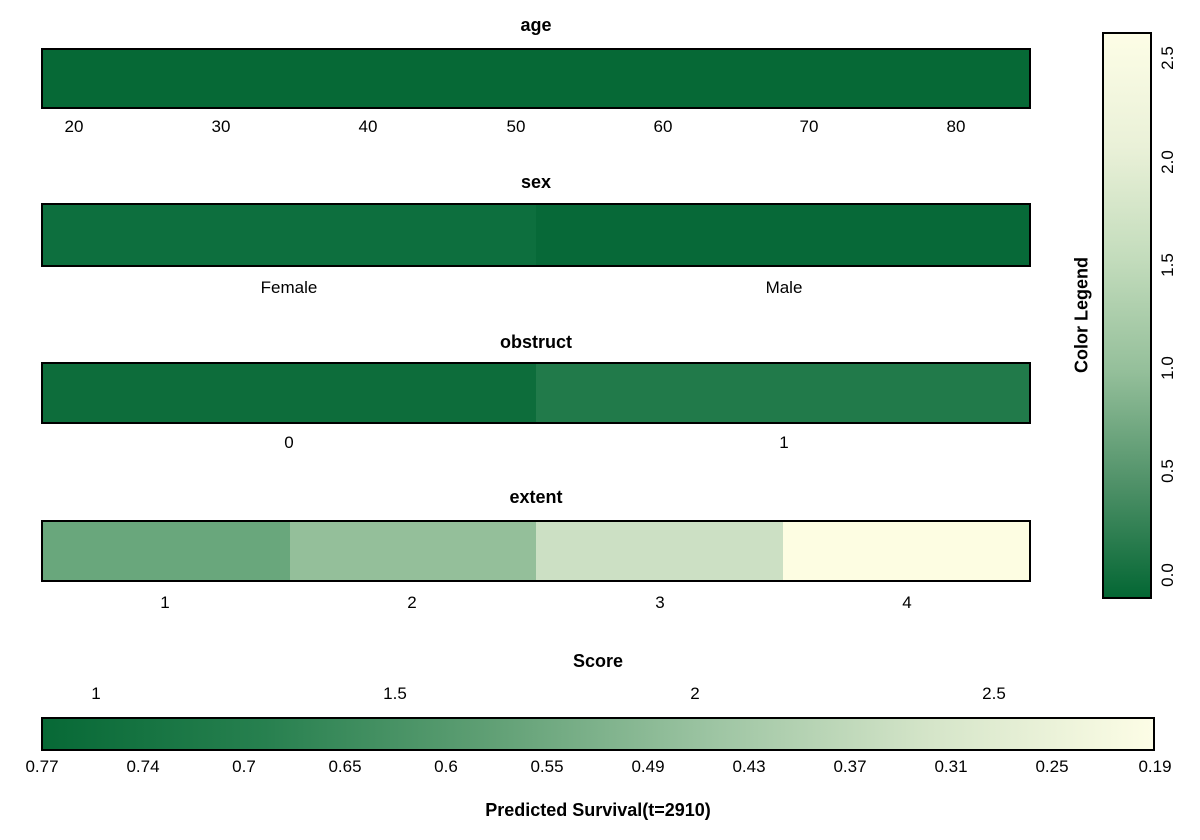  What do you see at coordinates (536, 497) in the screenshot?
I see `extent-panel-title: extent` at bounding box center [536, 497].